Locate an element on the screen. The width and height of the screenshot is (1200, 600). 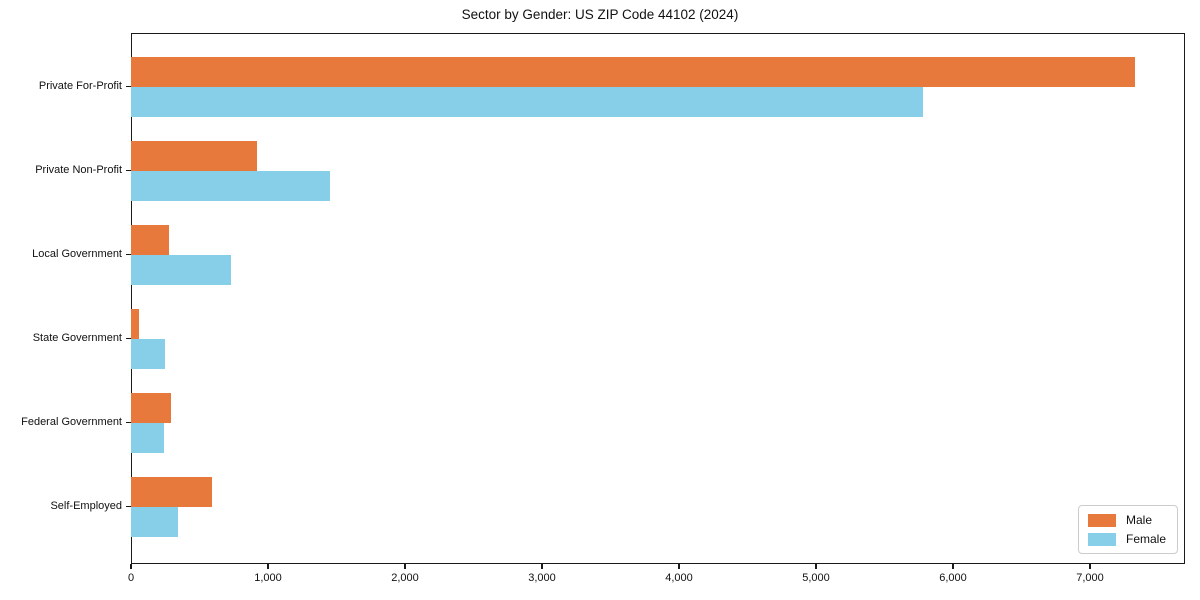
x-axis-tick-label: 3,000 is located at coordinates (542, 578).